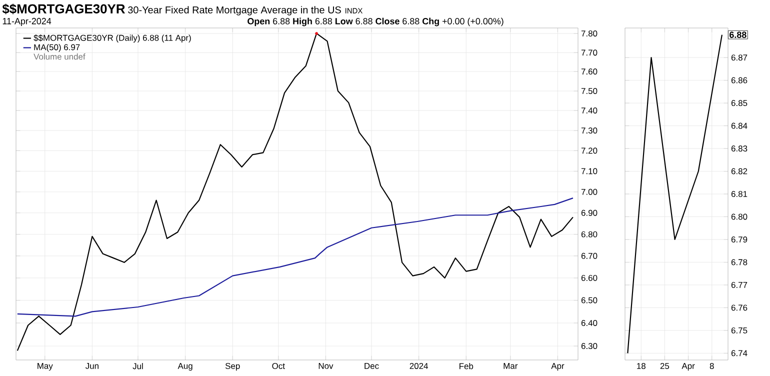  Describe the element at coordinates (234, 11) in the screenshot. I see `chart-subtitle: 30-Year Fixed Rate Mortgage Average in the US` at that location.